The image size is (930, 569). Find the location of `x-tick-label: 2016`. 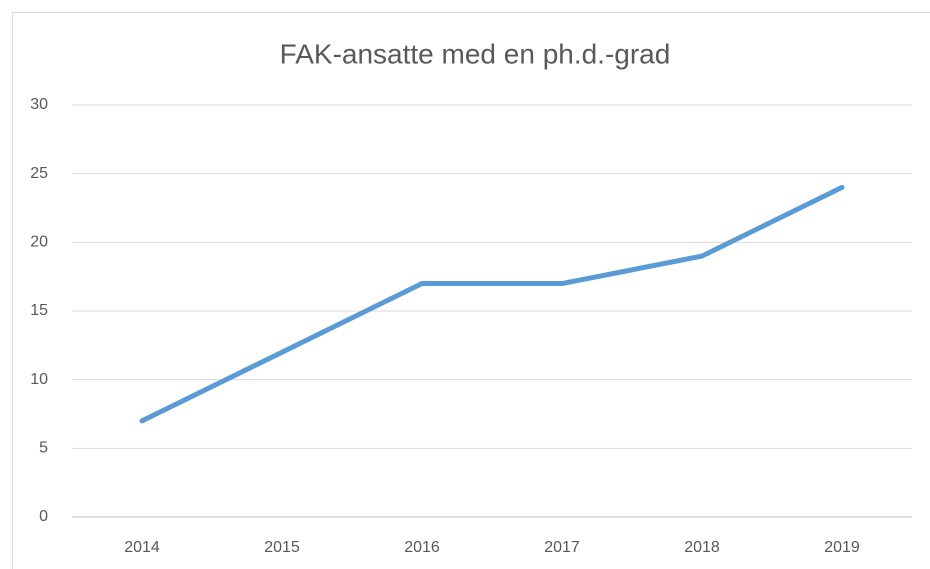

x-tick-label: 2016 is located at coordinates (422, 547).